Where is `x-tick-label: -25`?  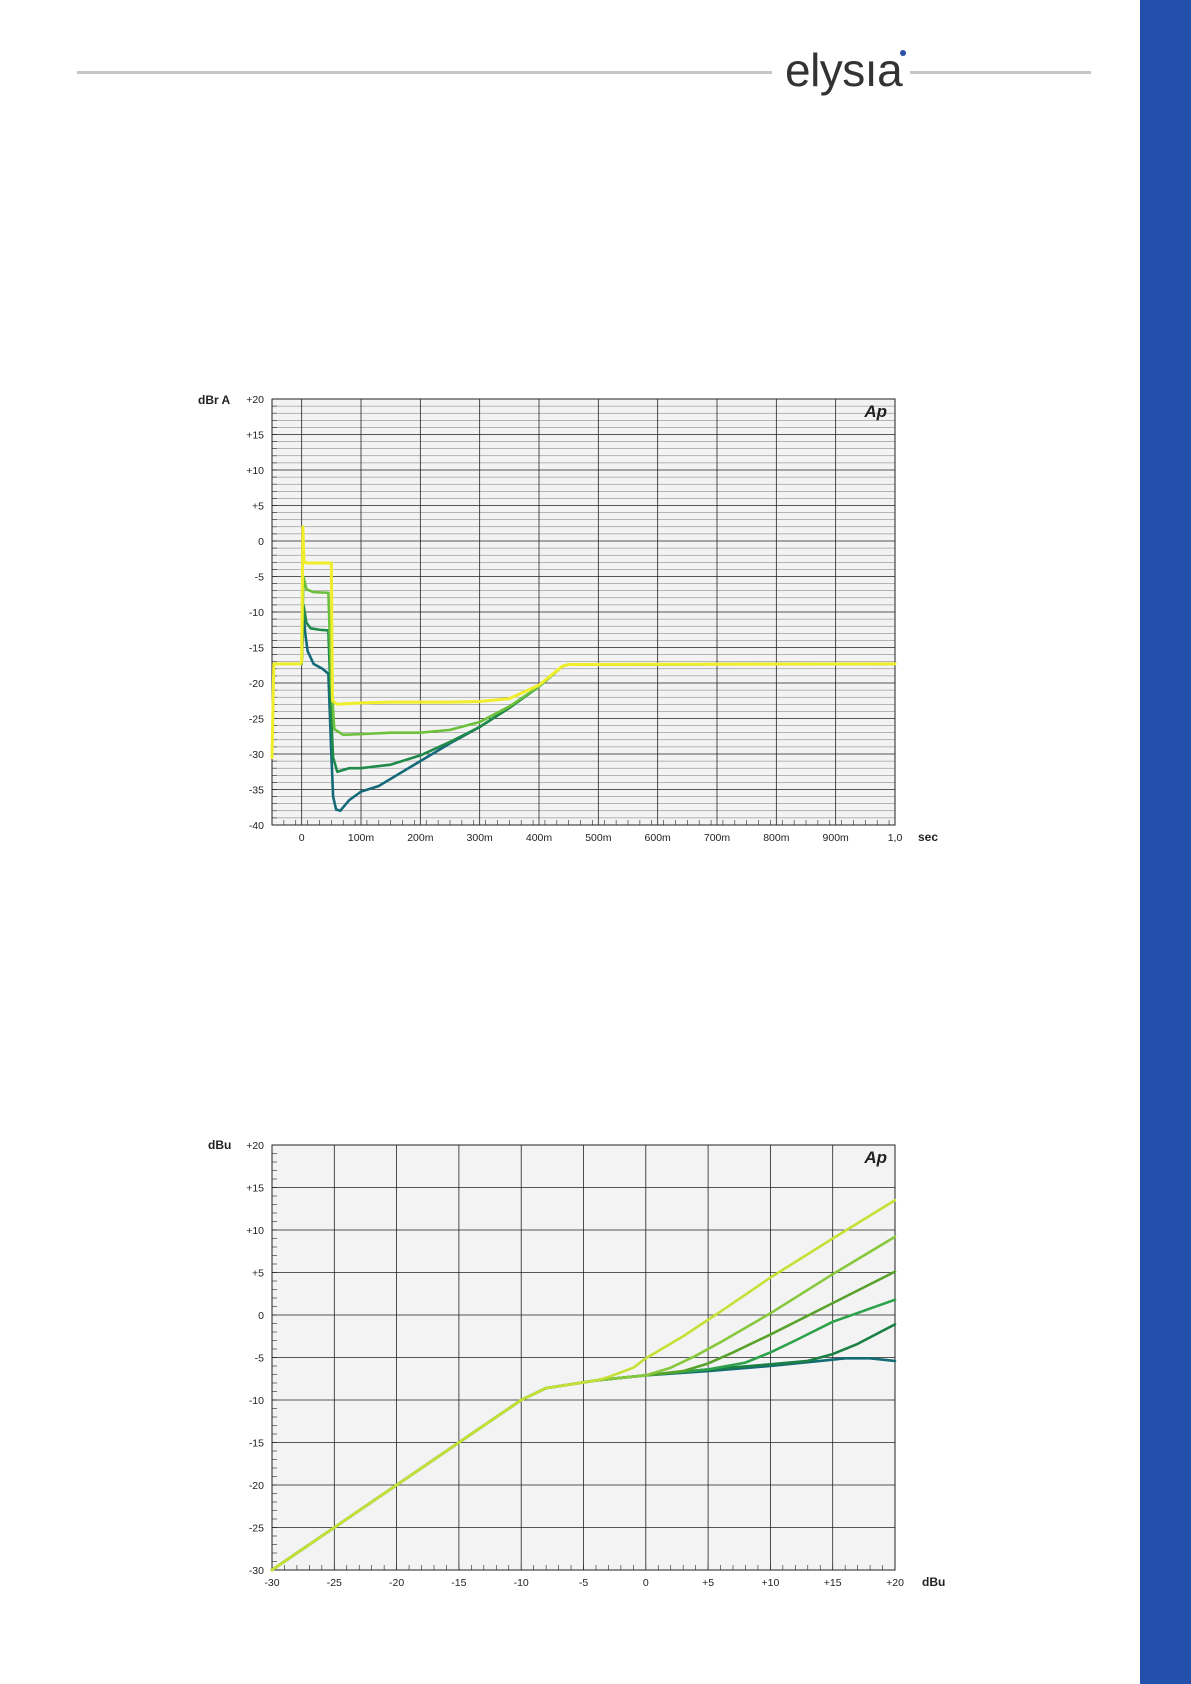
x-tick-label: -25 is located at coordinates (334, 1583).